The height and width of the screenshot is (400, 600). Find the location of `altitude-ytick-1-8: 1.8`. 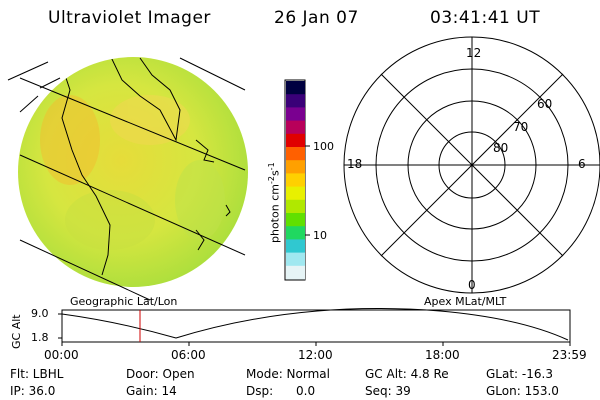

altitude-ytick-1-8: 1.8 is located at coordinates (40, 337).